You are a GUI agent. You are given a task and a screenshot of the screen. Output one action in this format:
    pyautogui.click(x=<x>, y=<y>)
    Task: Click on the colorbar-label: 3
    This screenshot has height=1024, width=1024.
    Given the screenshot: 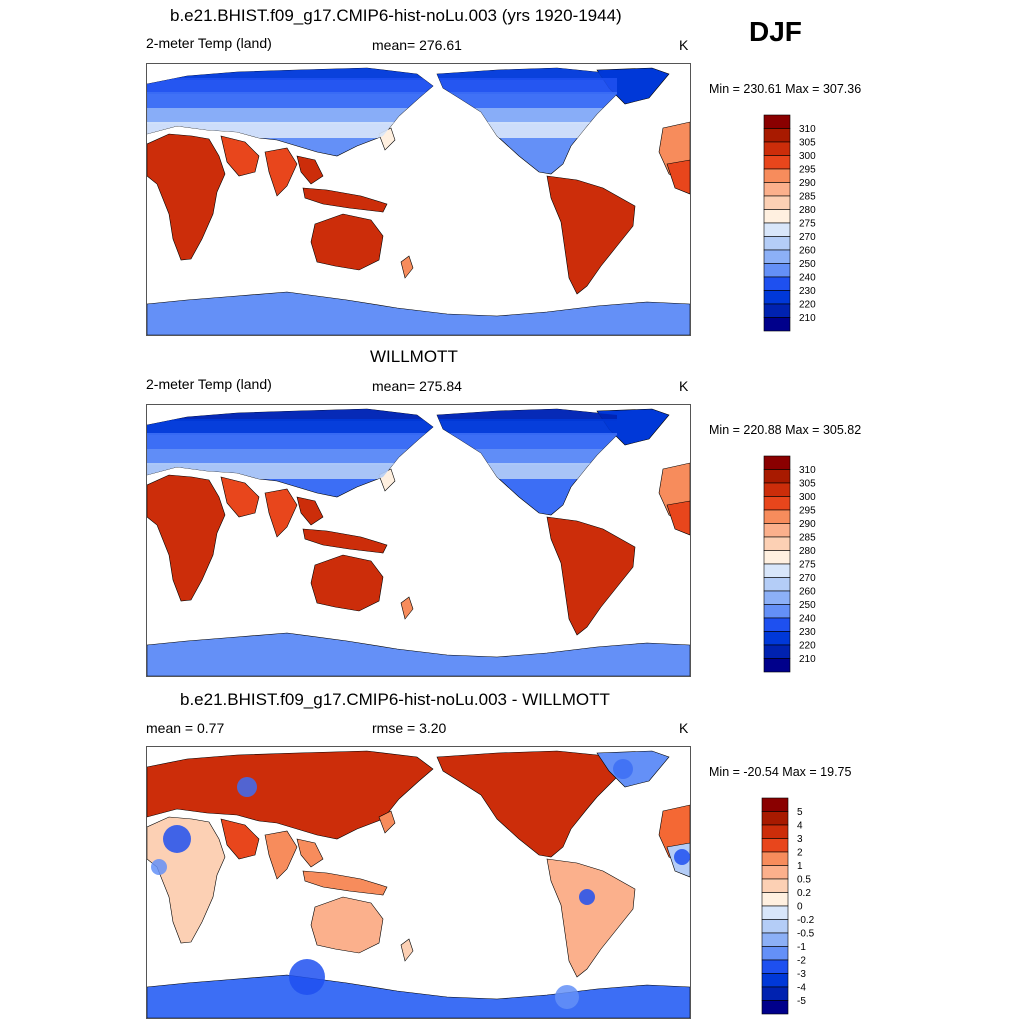 What is the action you would take?
    pyautogui.click(x=800, y=839)
    